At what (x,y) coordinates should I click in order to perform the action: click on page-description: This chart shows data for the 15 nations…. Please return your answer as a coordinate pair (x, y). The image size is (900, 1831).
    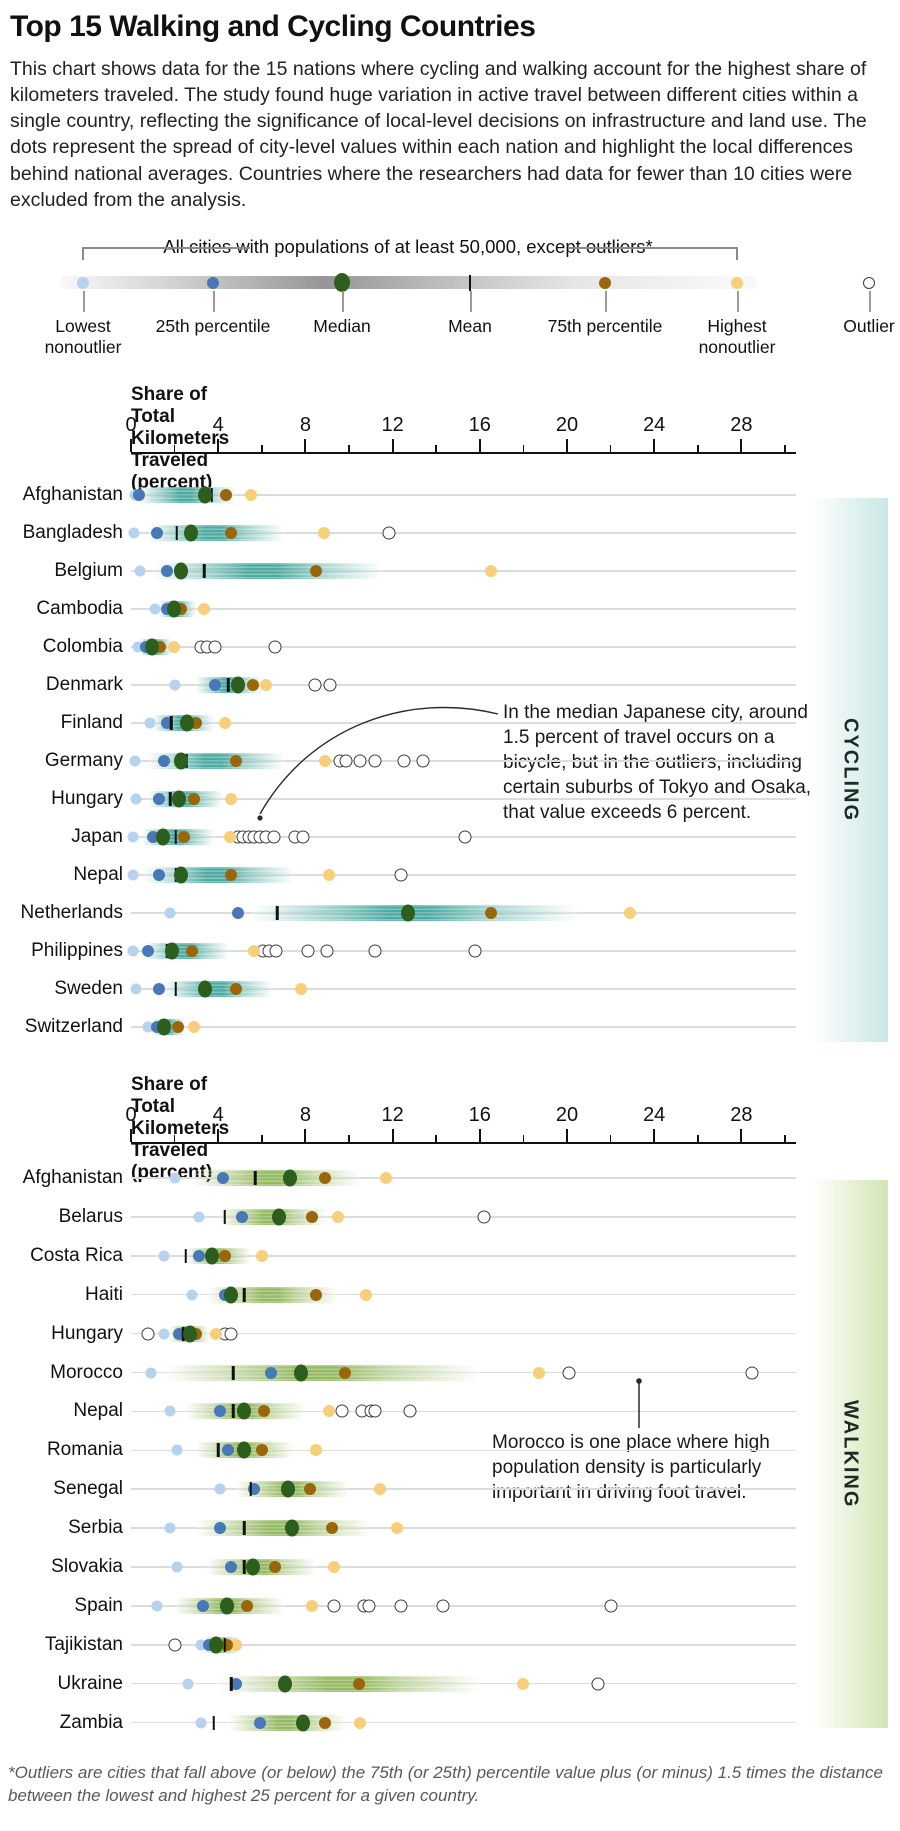
    Looking at the image, I should click on (438, 134).